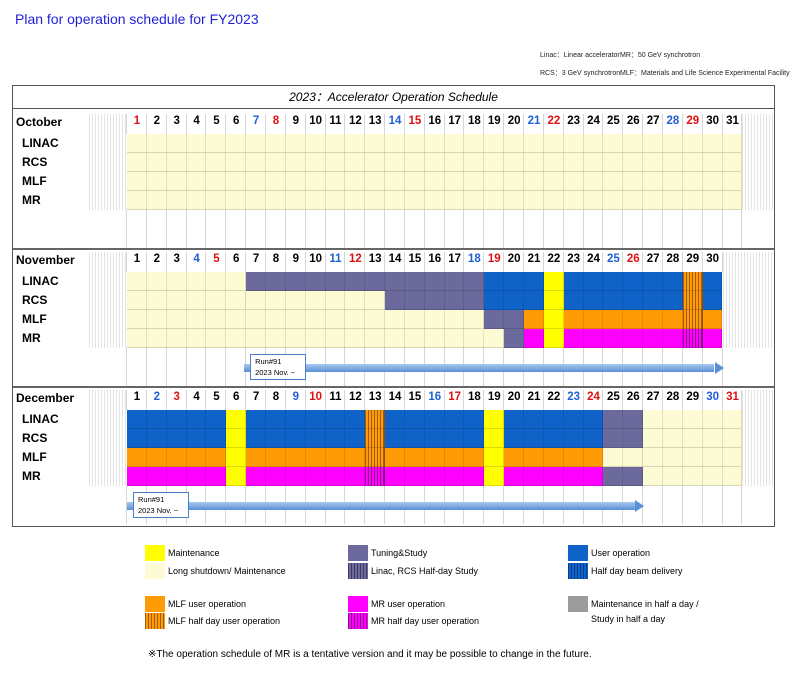 The image size is (800, 688). What do you see at coordinates (155, 604) in the screenshot?
I see `legend-swatch-mlf` at bounding box center [155, 604].